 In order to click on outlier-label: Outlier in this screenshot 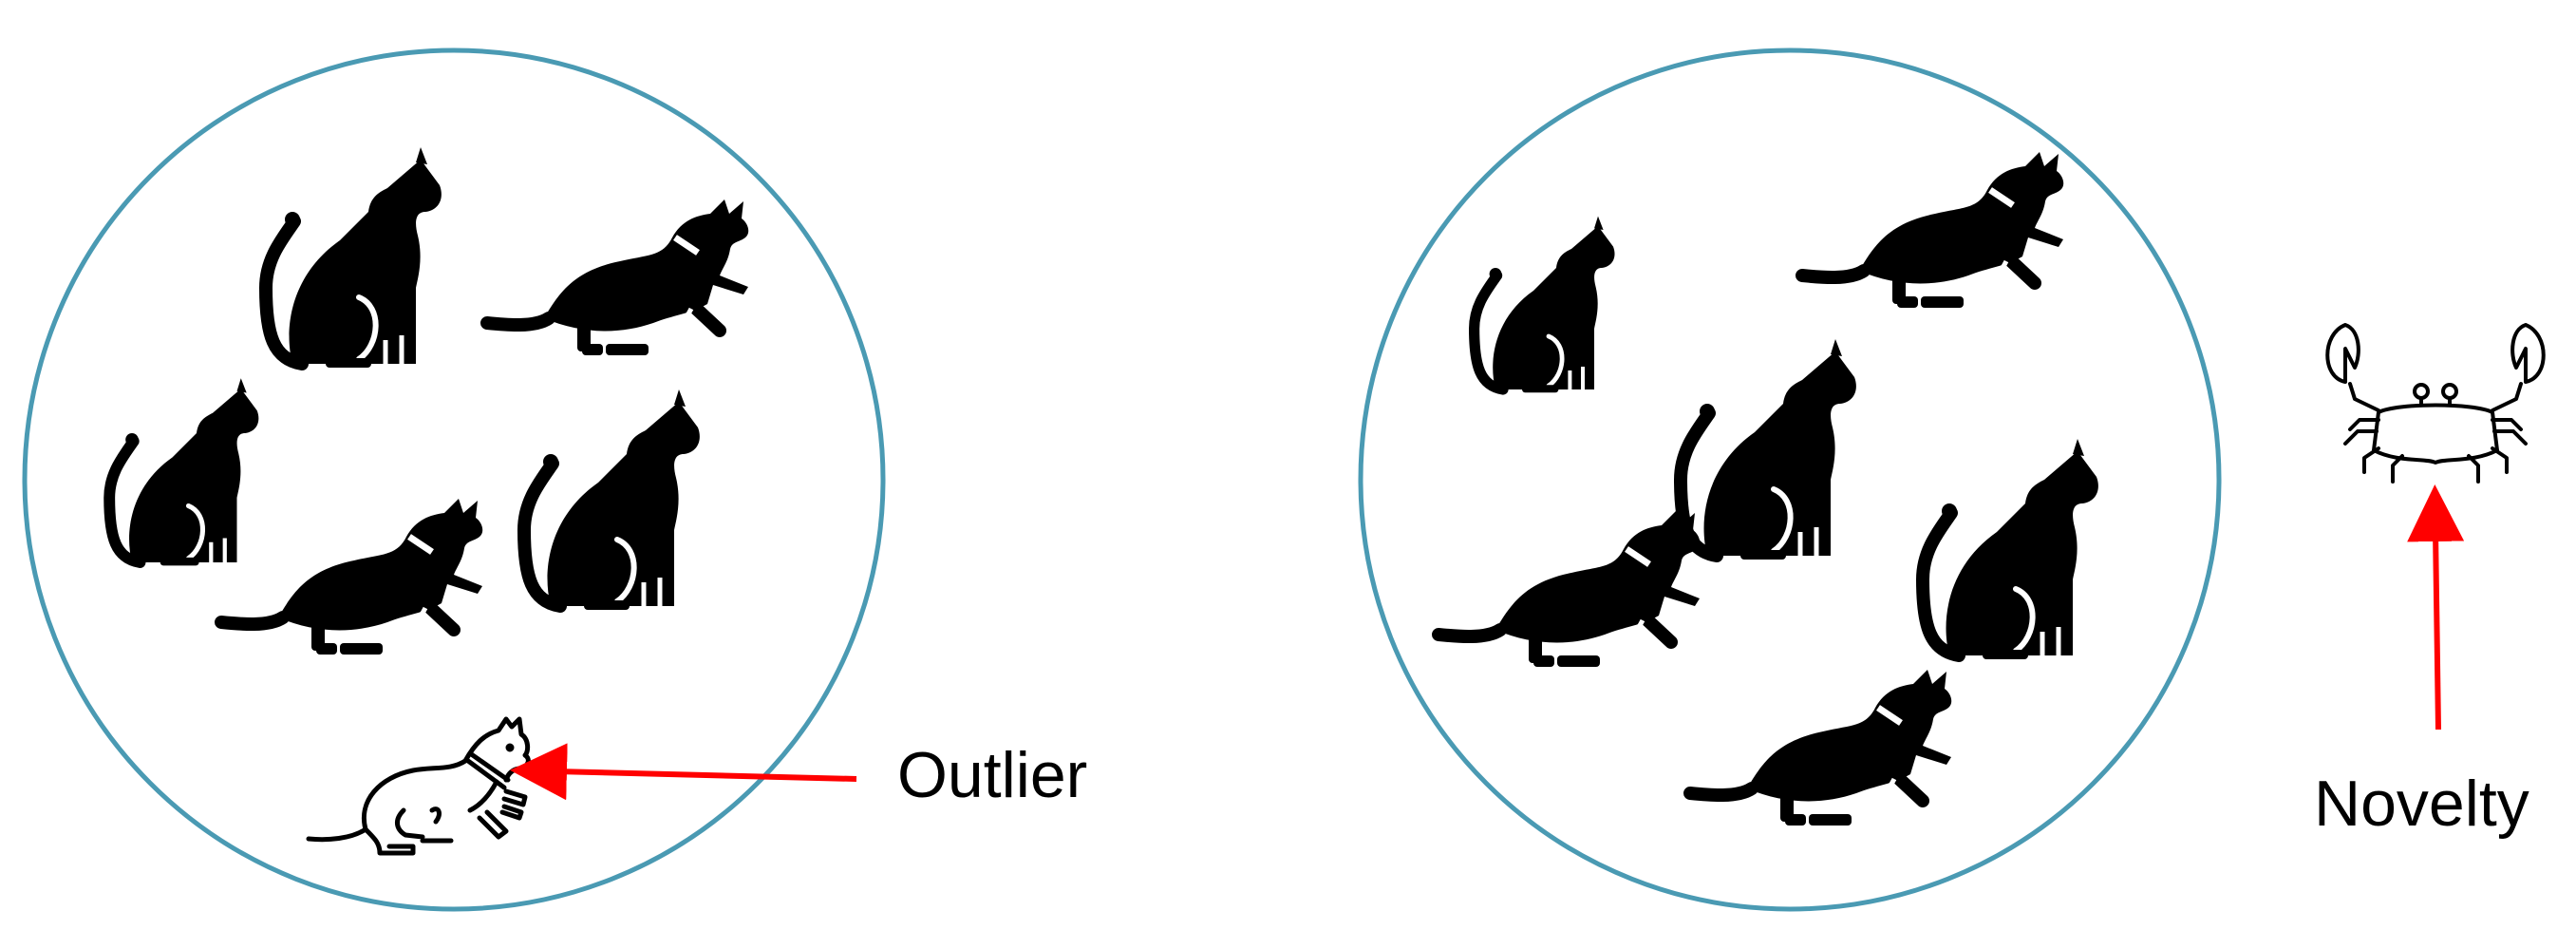, I will do `click(992, 775)`.